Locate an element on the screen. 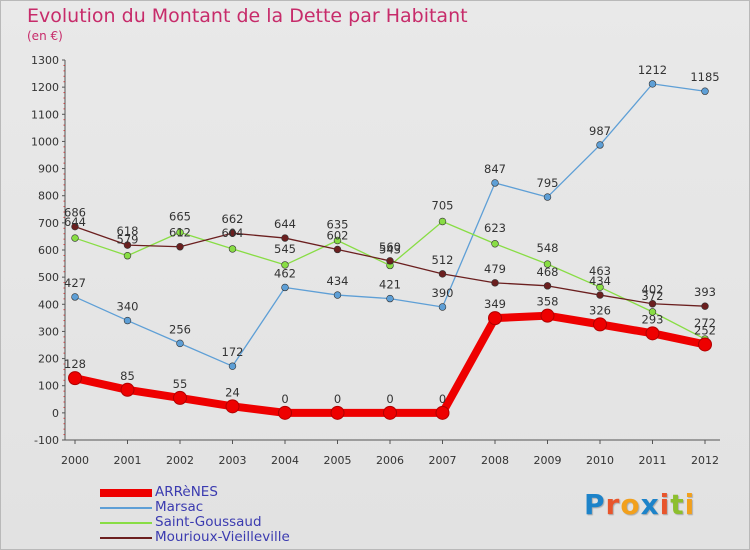 Image resolution: width=750 pixels, height=550 pixels. data-label: 55 is located at coordinates (180, 384).